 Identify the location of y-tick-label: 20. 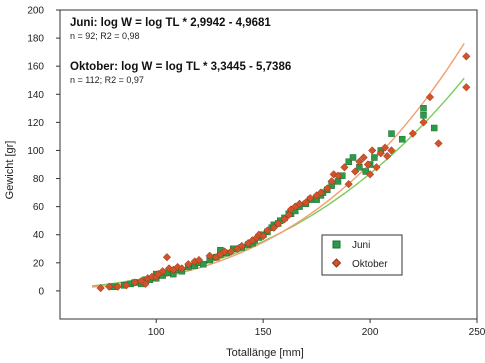
(39, 263).